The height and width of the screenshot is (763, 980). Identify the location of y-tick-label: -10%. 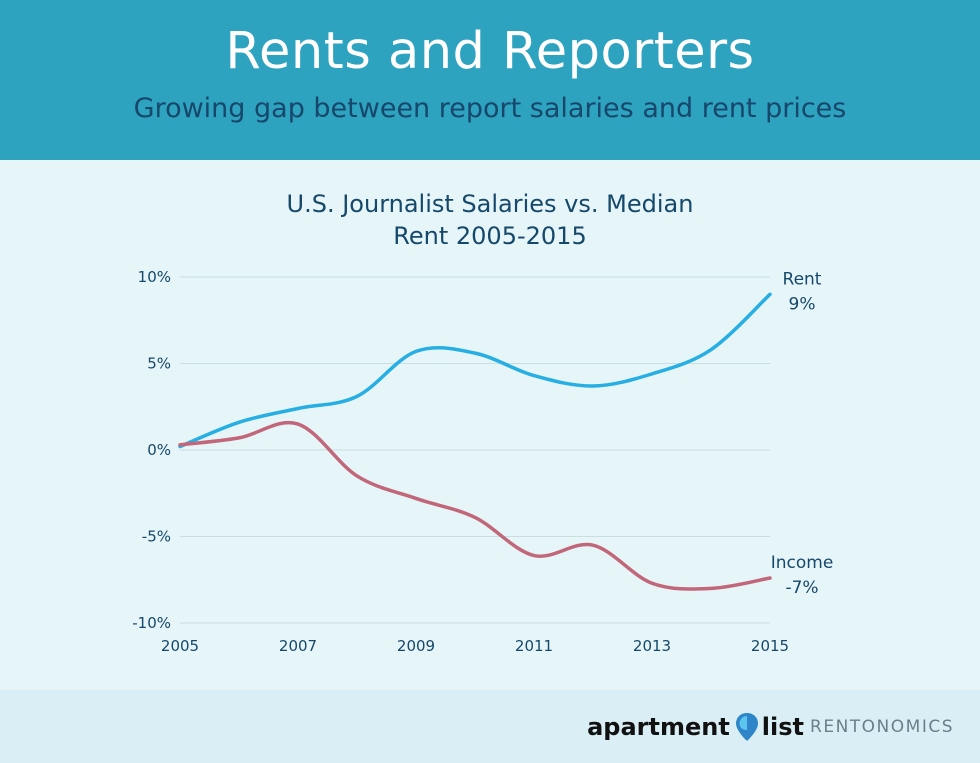
(151, 623).